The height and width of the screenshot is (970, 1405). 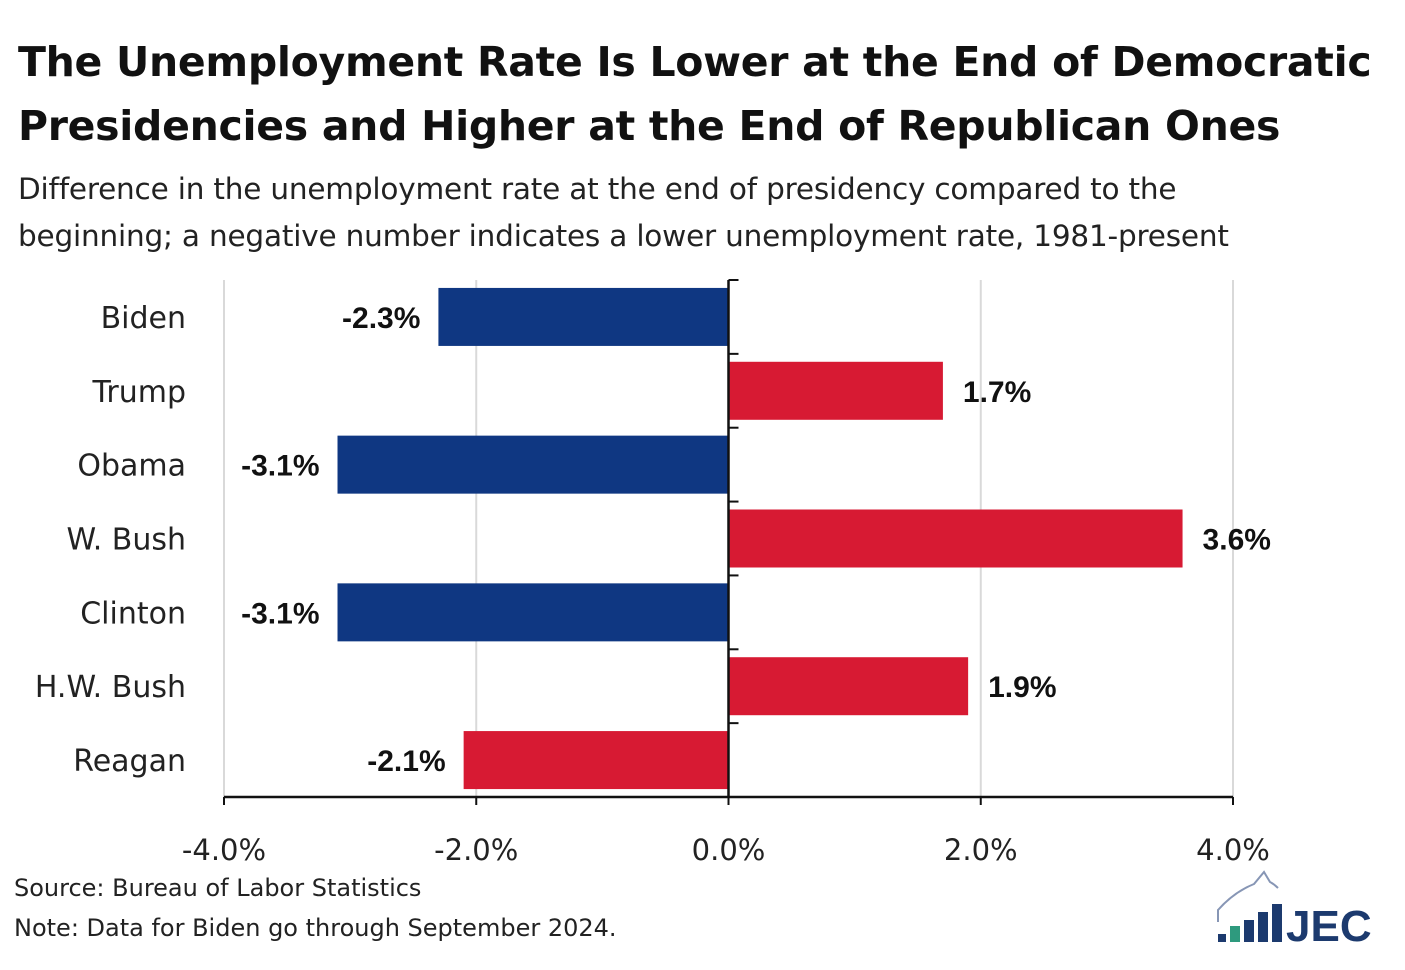 What do you see at coordinates (131, 466) in the screenshot?
I see `category-label: Obama` at bounding box center [131, 466].